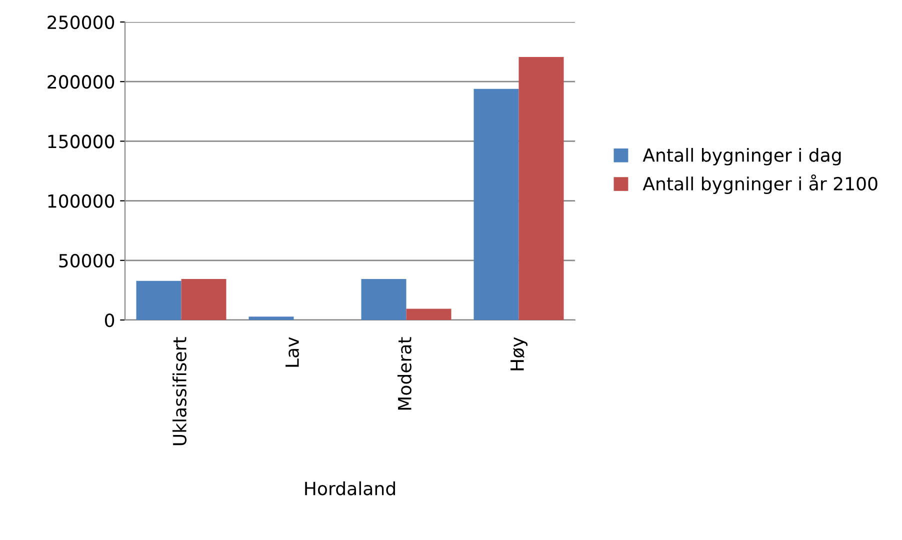 The image size is (902, 540). Describe the element at coordinates (519, 353) in the screenshot. I see `x-tick-label: Høy` at that location.